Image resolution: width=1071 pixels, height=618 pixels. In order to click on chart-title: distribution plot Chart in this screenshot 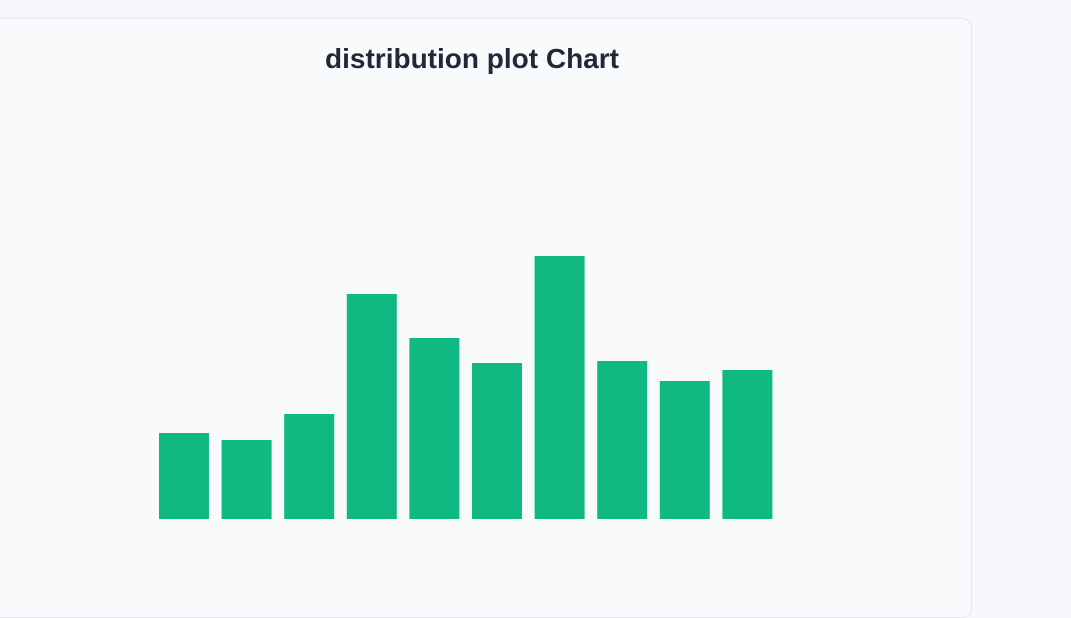, I will do `click(472, 58)`.